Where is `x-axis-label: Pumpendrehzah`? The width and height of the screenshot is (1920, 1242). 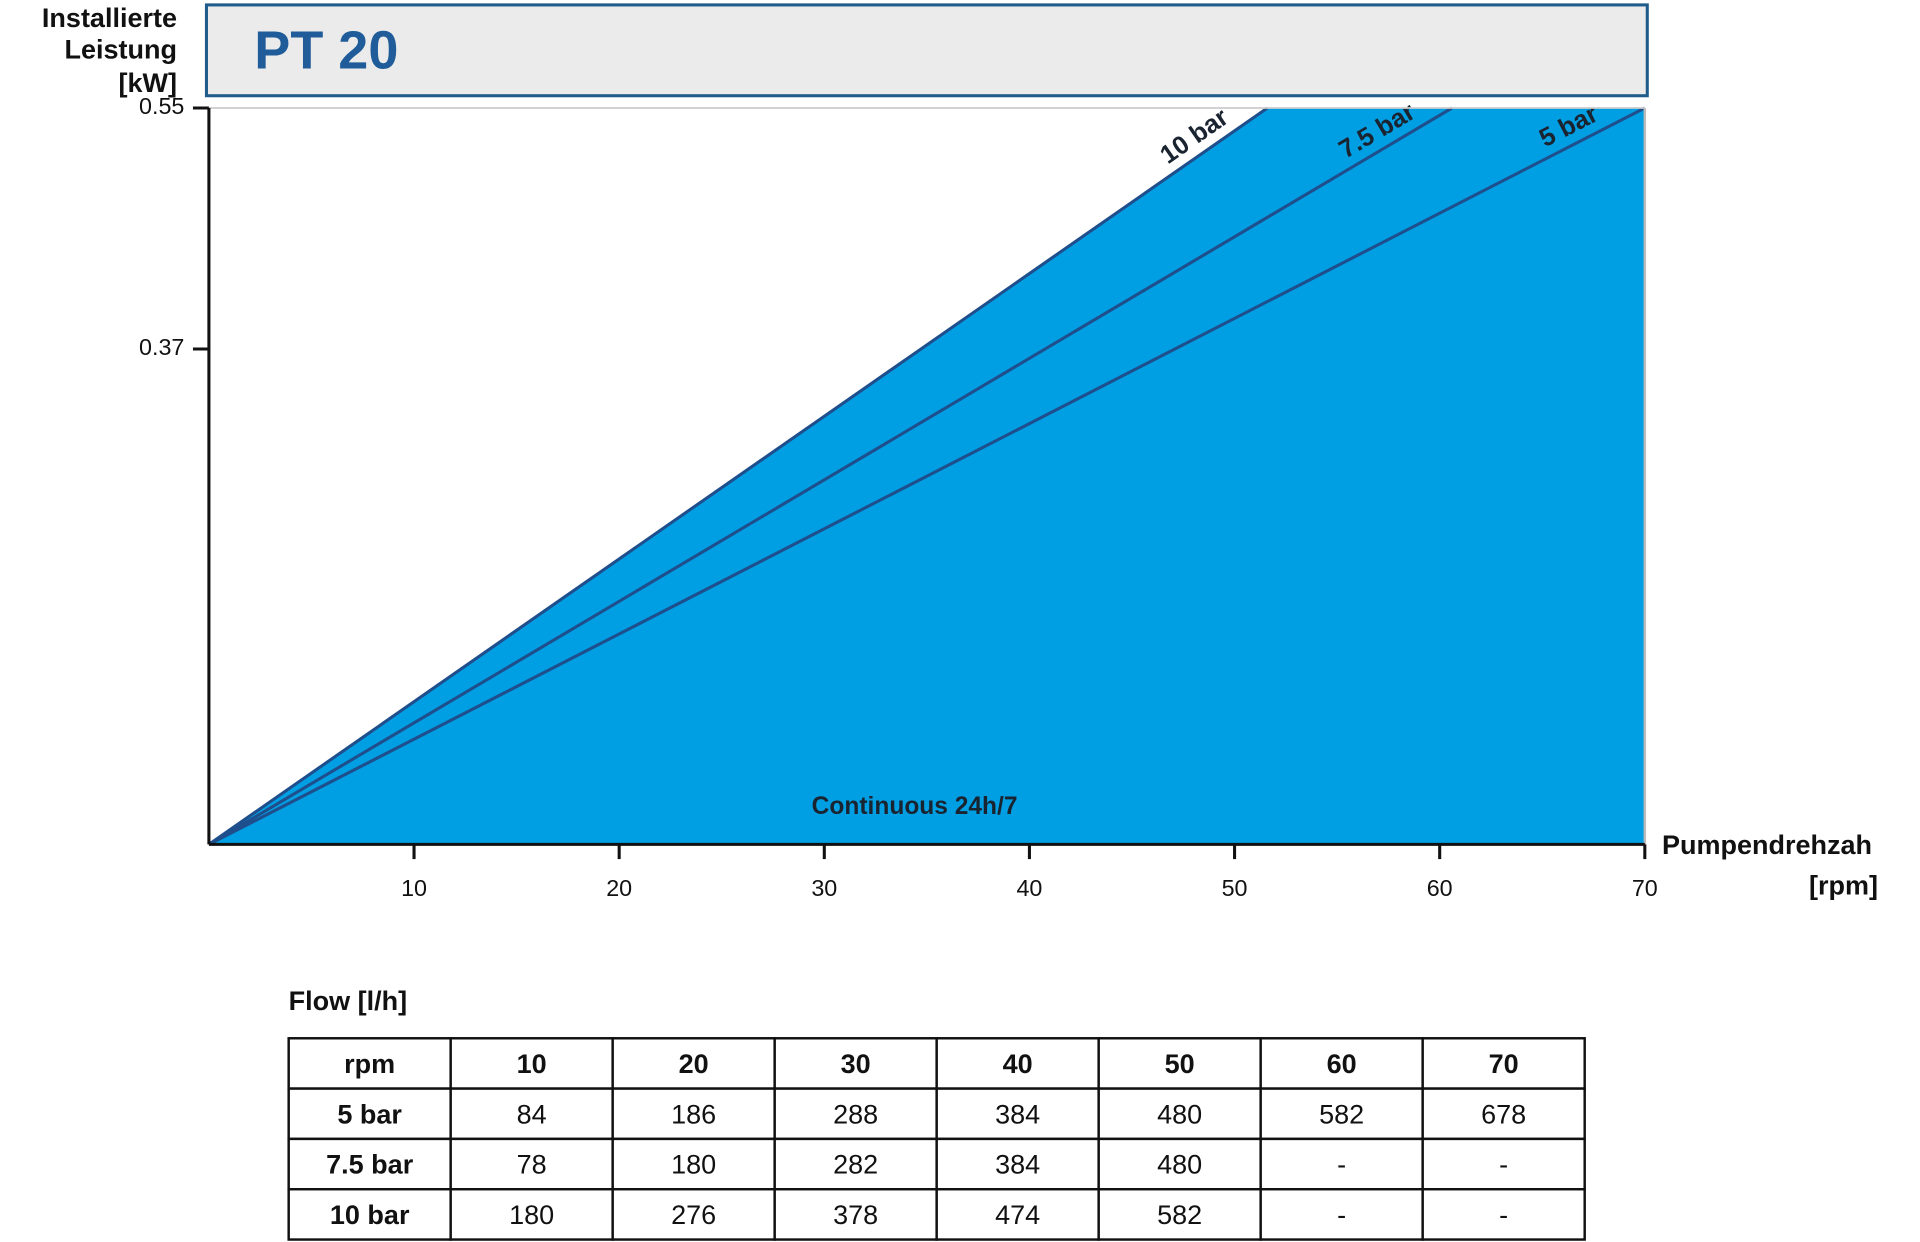 x-axis-label: Pumpendrehzah is located at coordinates (1767, 845).